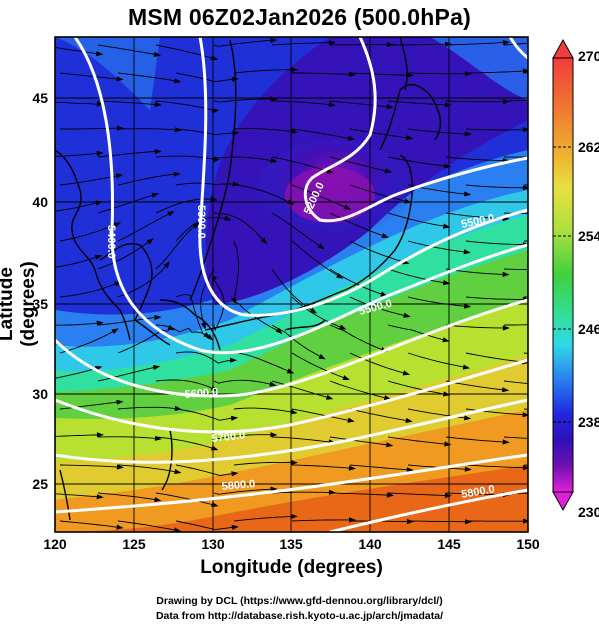 This screenshot has height=625, width=599. What do you see at coordinates (563, 501) in the screenshot?
I see `colorbar-bottom-triangle` at bounding box center [563, 501].